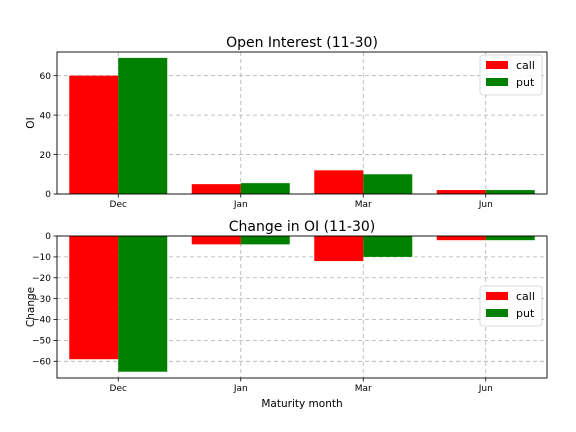 The height and width of the screenshot is (432, 576). I want to click on x-axis-label: Maturity month, so click(301, 404).